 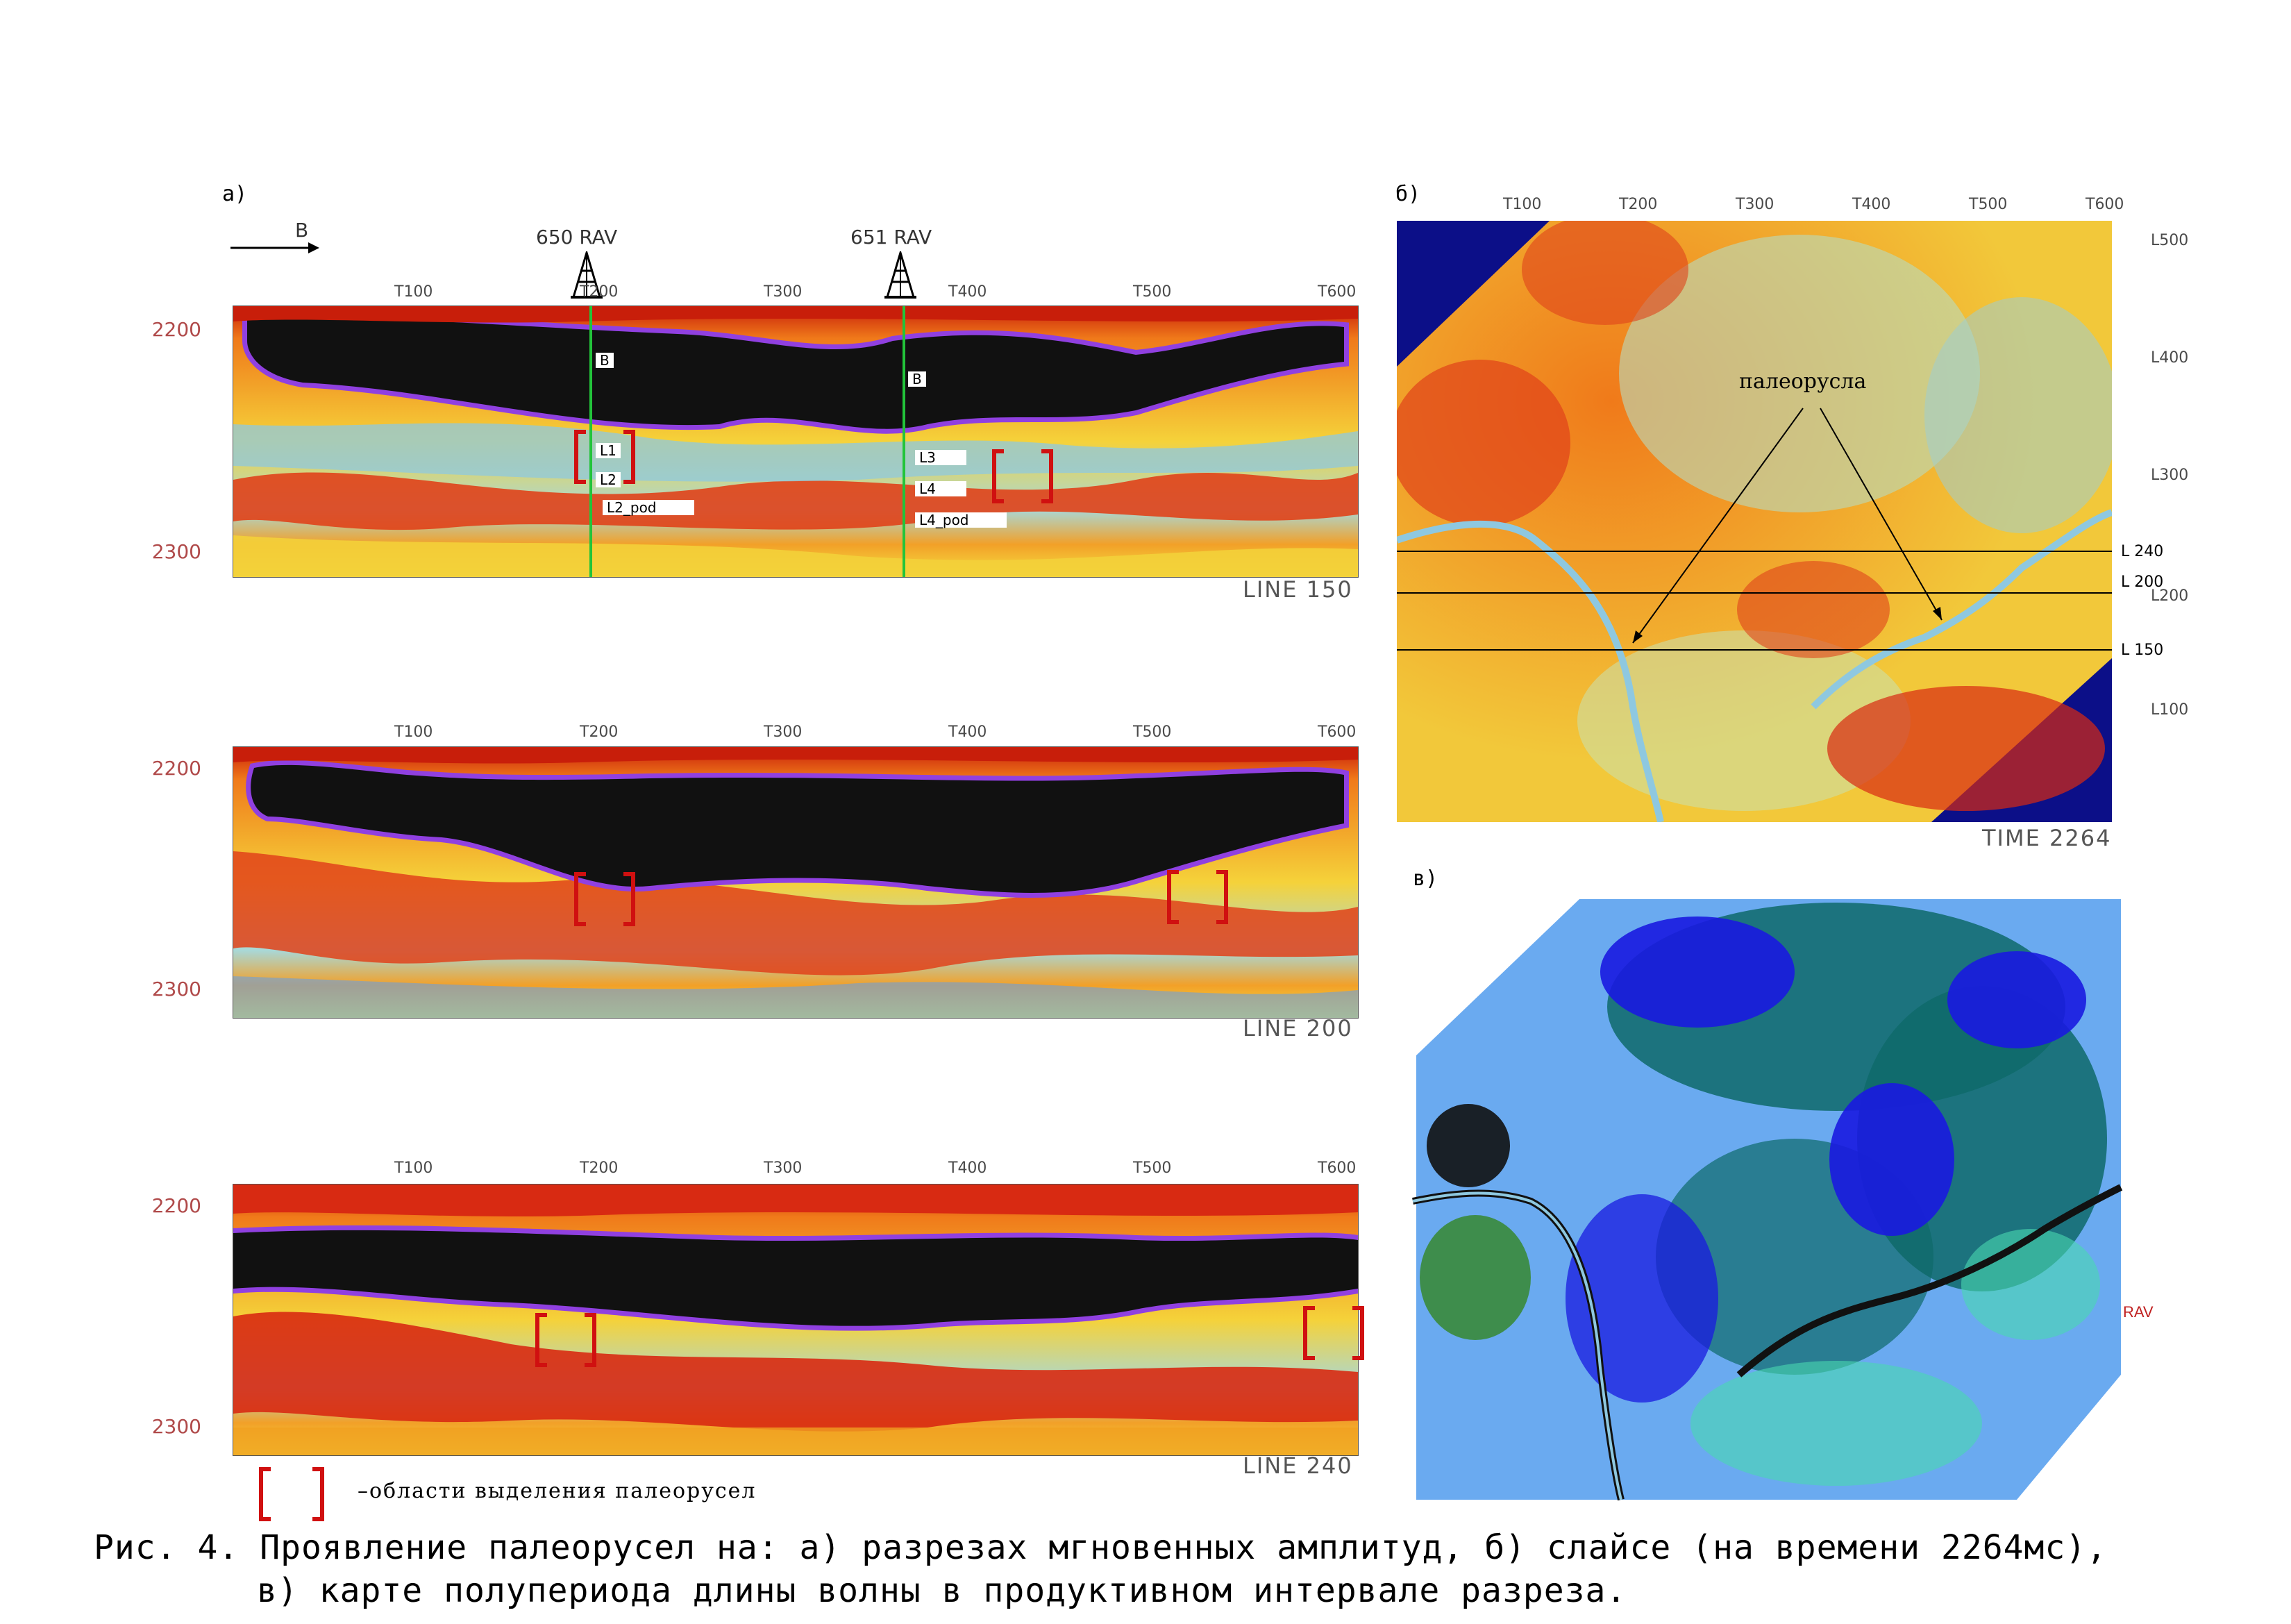 What do you see at coordinates (1755, 205) in the screenshot?
I see `top-tick: T300` at bounding box center [1755, 205].